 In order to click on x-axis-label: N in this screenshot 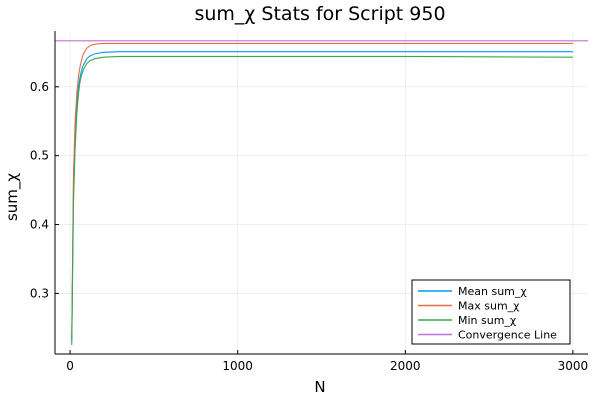, I will do `click(319, 387)`.